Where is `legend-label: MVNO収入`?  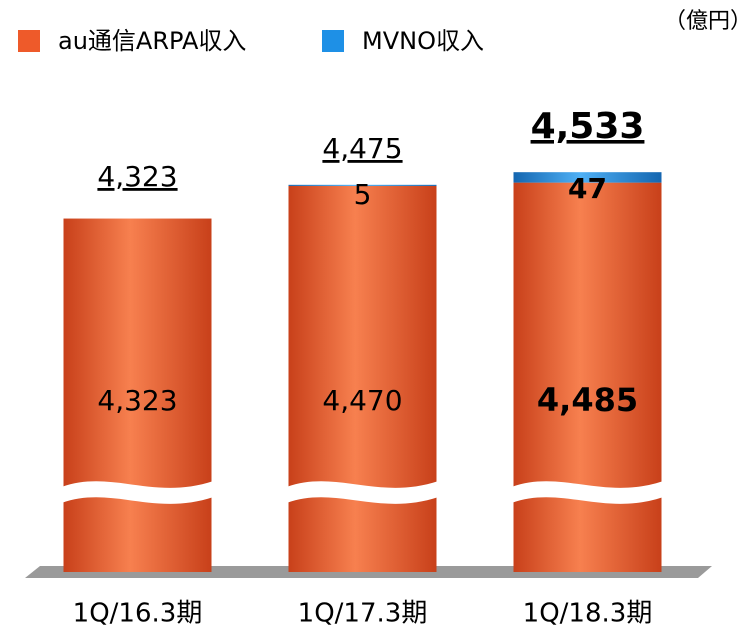 legend-label: MVNO収入 is located at coordinates (423, 41).